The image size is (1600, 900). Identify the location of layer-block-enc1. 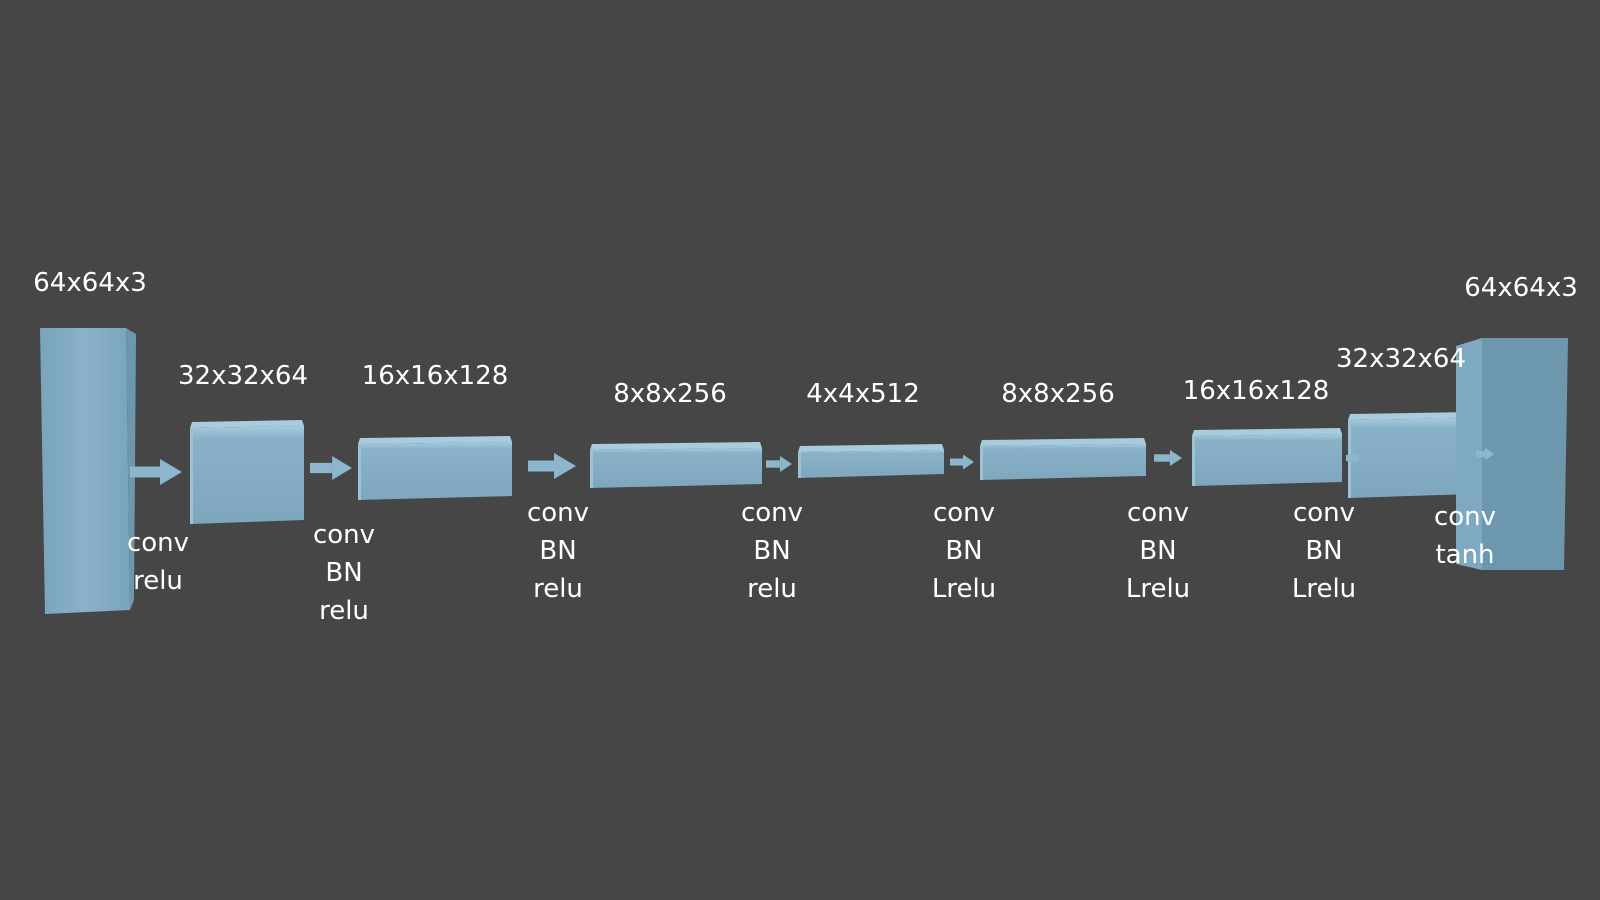
(247, 472).